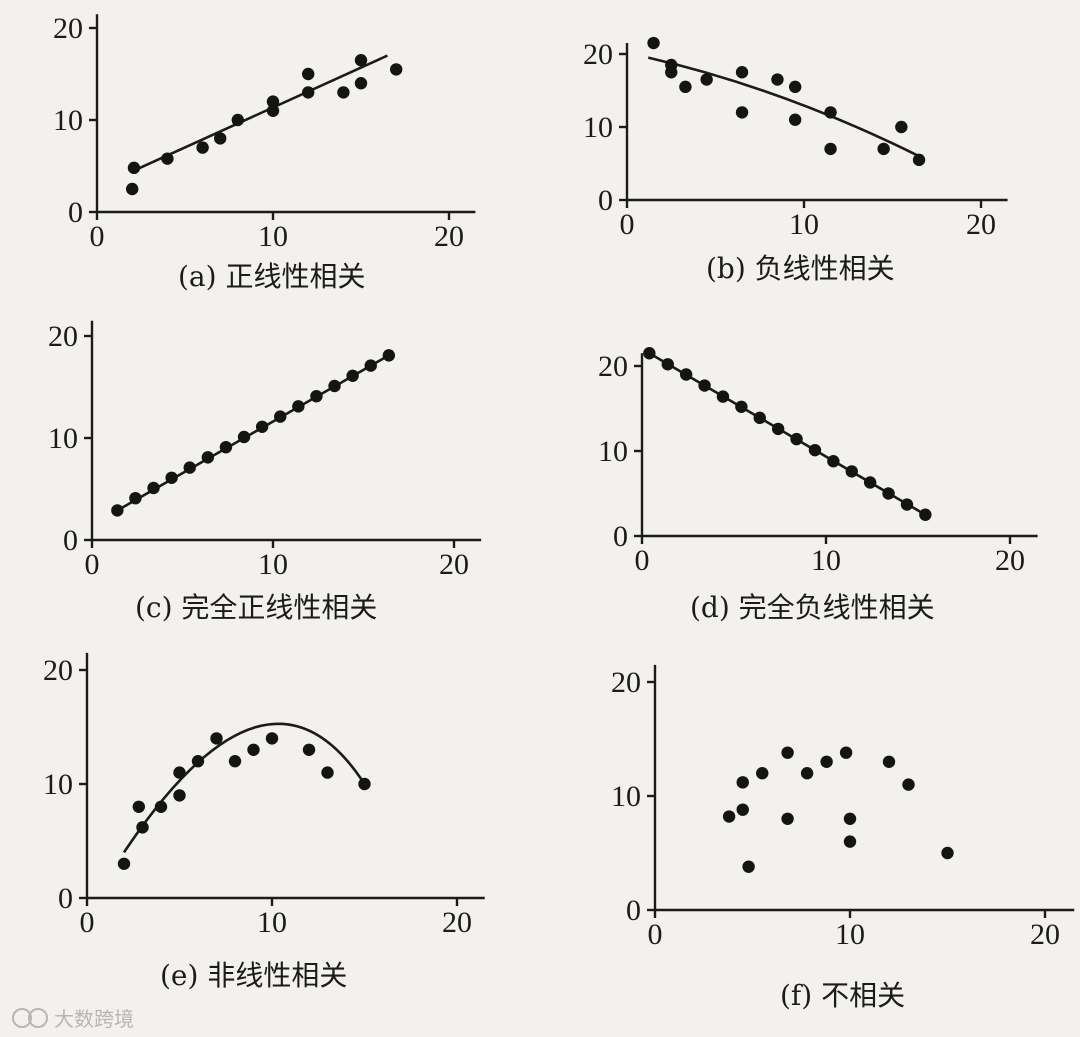 The width and height of the screenshot is (1080, 1037). Describe the element at coordinates (253, 975) in the screenshot. I see `chart-caption: (e) 非线性相关` at that location.